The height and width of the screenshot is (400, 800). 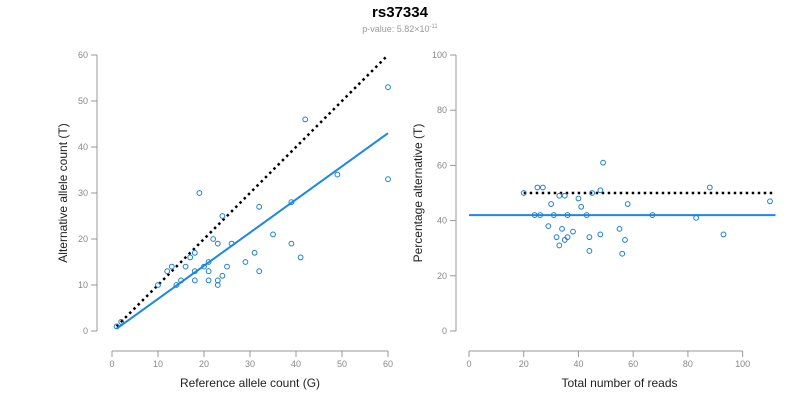 What do you see at coordinates (439, 55) in the screenshot?
I see `panel2-y-tick-label: 100` at bounding box center [439, 55].